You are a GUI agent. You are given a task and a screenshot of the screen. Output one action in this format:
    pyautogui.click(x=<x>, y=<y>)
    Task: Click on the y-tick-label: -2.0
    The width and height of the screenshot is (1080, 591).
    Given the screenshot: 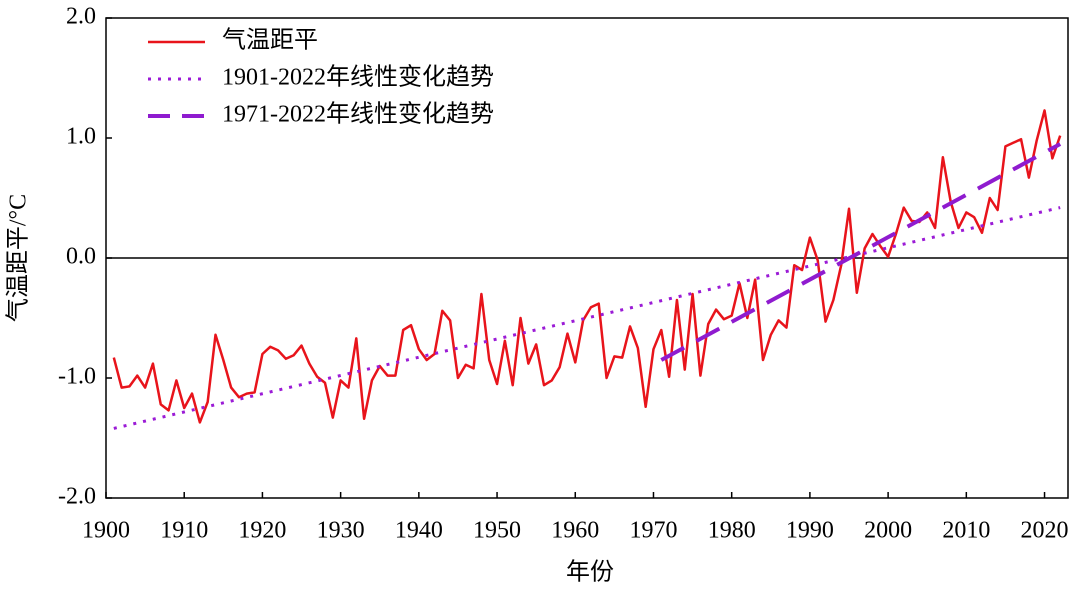 What is the action you would take?
    pyautogui.click(x=77, y=497)
    